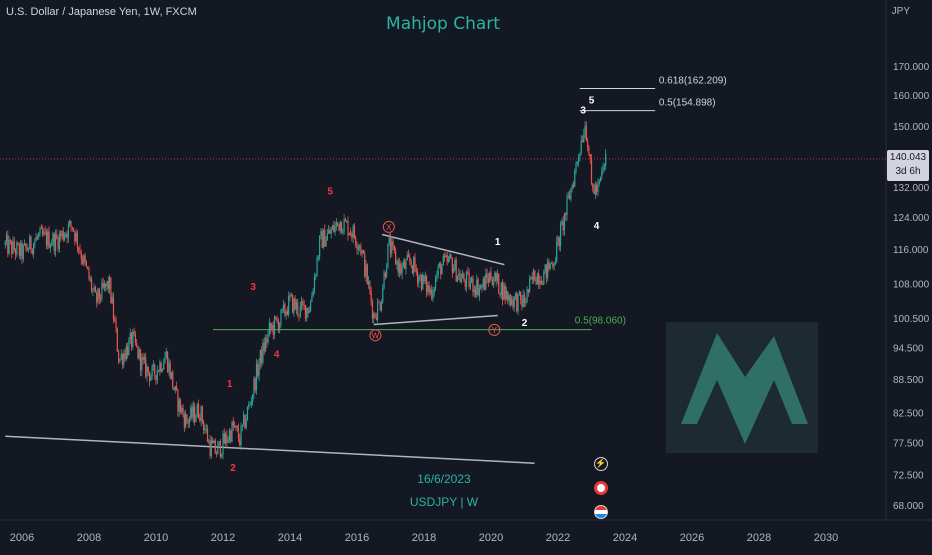  Describe the element at coordinates (443, 249) in the screenshot. I see `triangle-upper-line` at that location.